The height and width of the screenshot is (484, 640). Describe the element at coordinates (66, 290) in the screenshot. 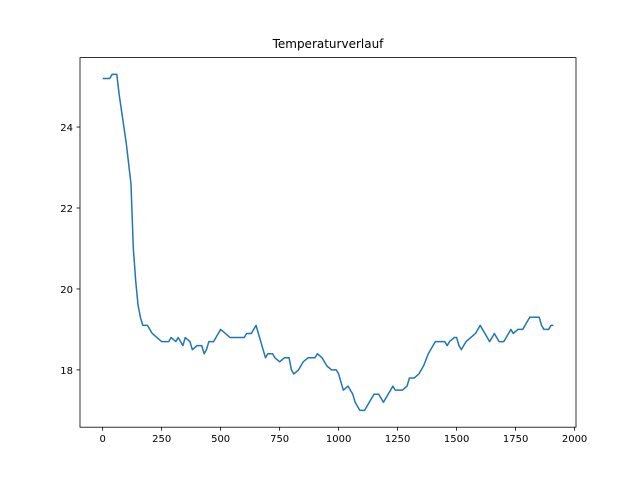

I see `y-tick-label: 20` at that location.